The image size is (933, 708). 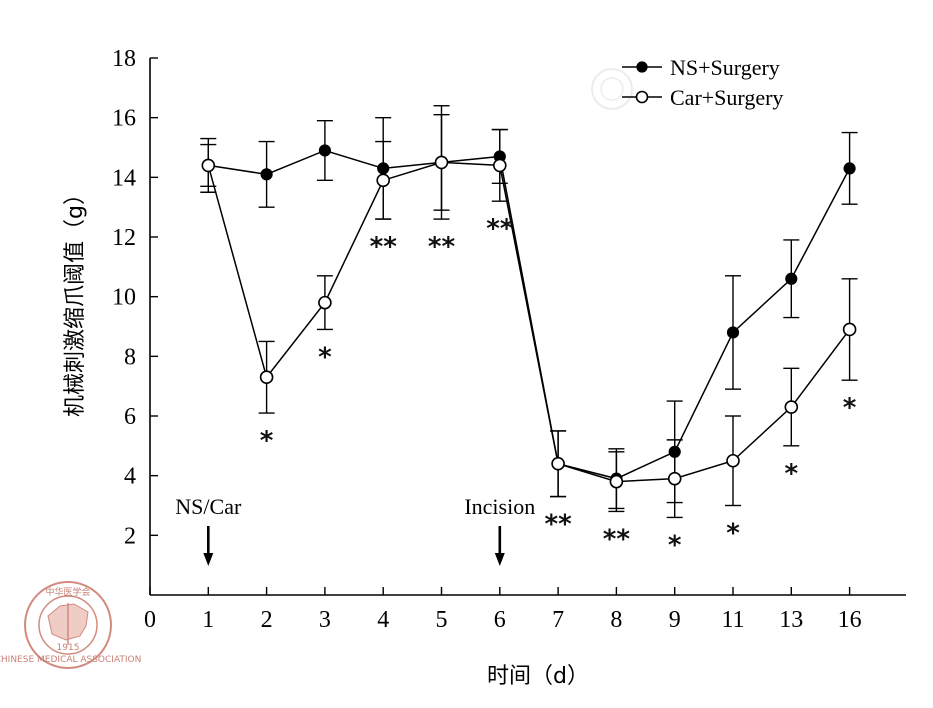 I want to click on legend-marker-ns, so click(x=642, y=67).